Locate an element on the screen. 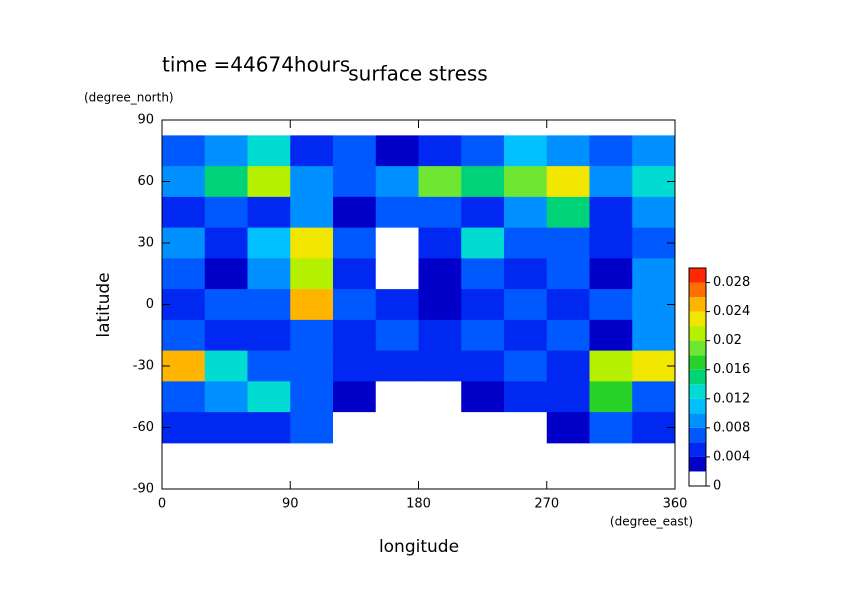 This screenshot has width=842, height=599. x-tick-label: 90 is located at coordinates (290, 504).